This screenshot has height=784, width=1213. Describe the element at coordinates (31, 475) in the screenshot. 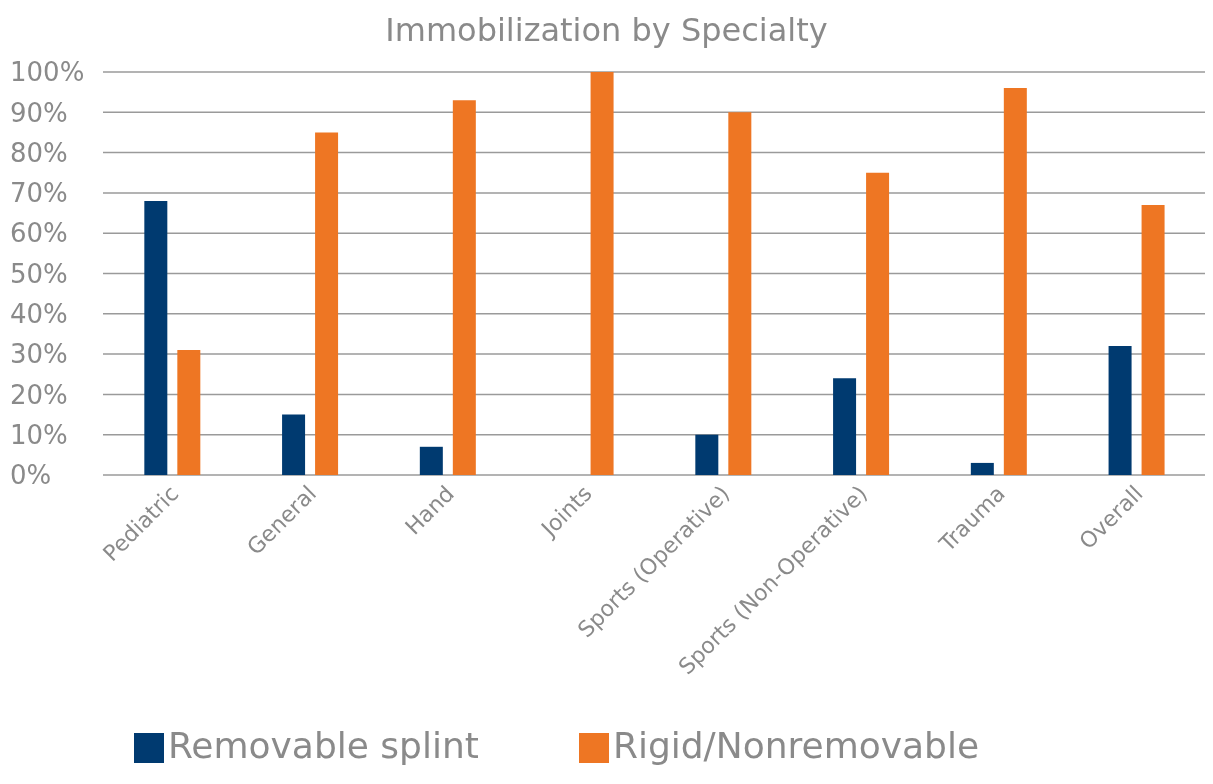

I see `y-tick-label: 0%` at that location.